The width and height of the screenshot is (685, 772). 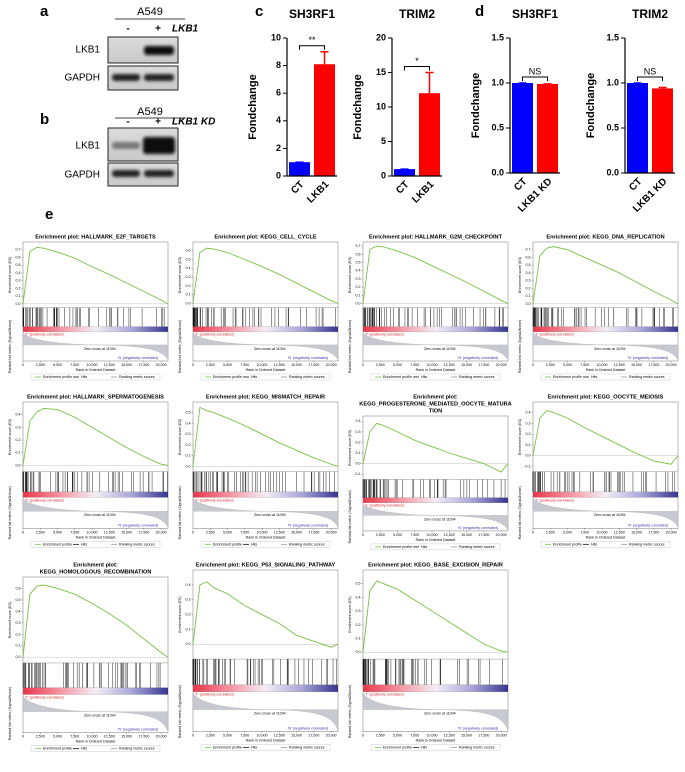 What do you see at coordinates (479, 11) in the screenshot?
I see `panel-label: d` at bounding box center [479, 11].